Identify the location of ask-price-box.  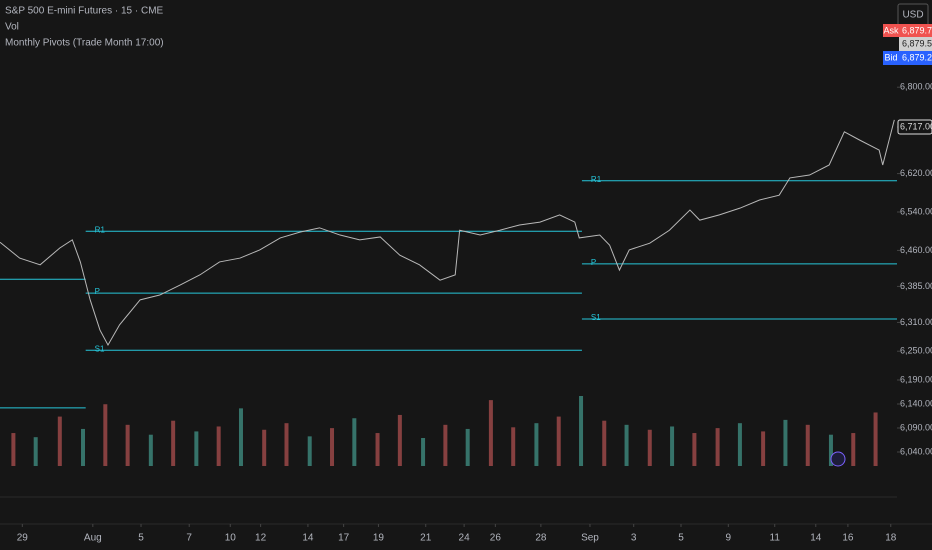
(915, 30).